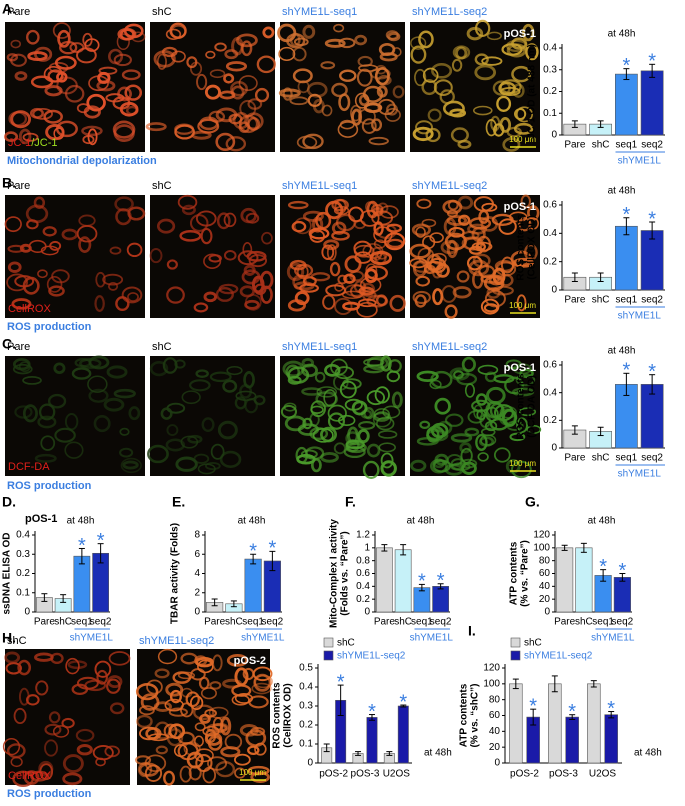 The width and height of the screenshot is (685, 806). I want to click on scale-bar-label: 100 μm, so click(252, 772).